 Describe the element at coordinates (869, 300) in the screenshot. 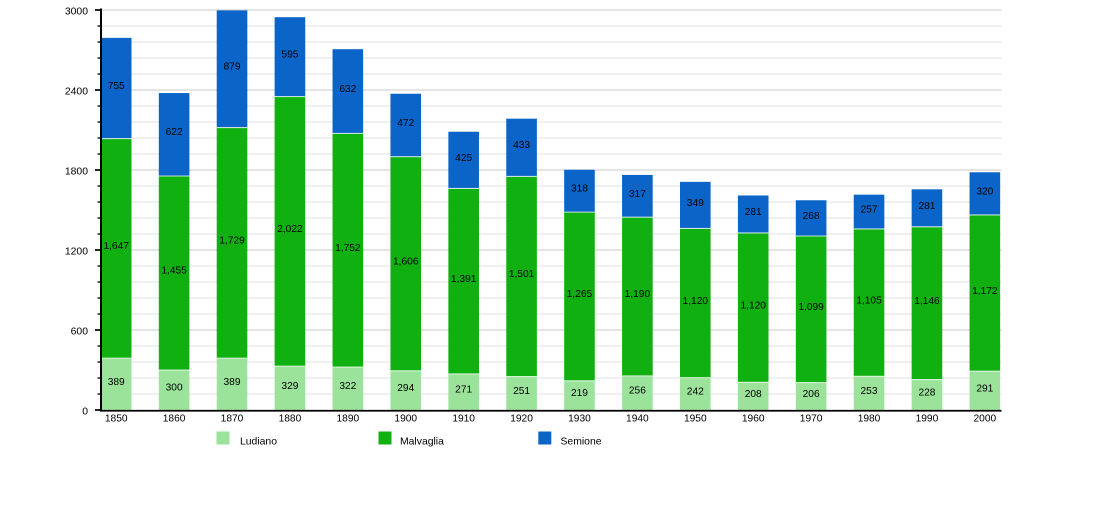

I see `svg-text: 1,105` at that location.